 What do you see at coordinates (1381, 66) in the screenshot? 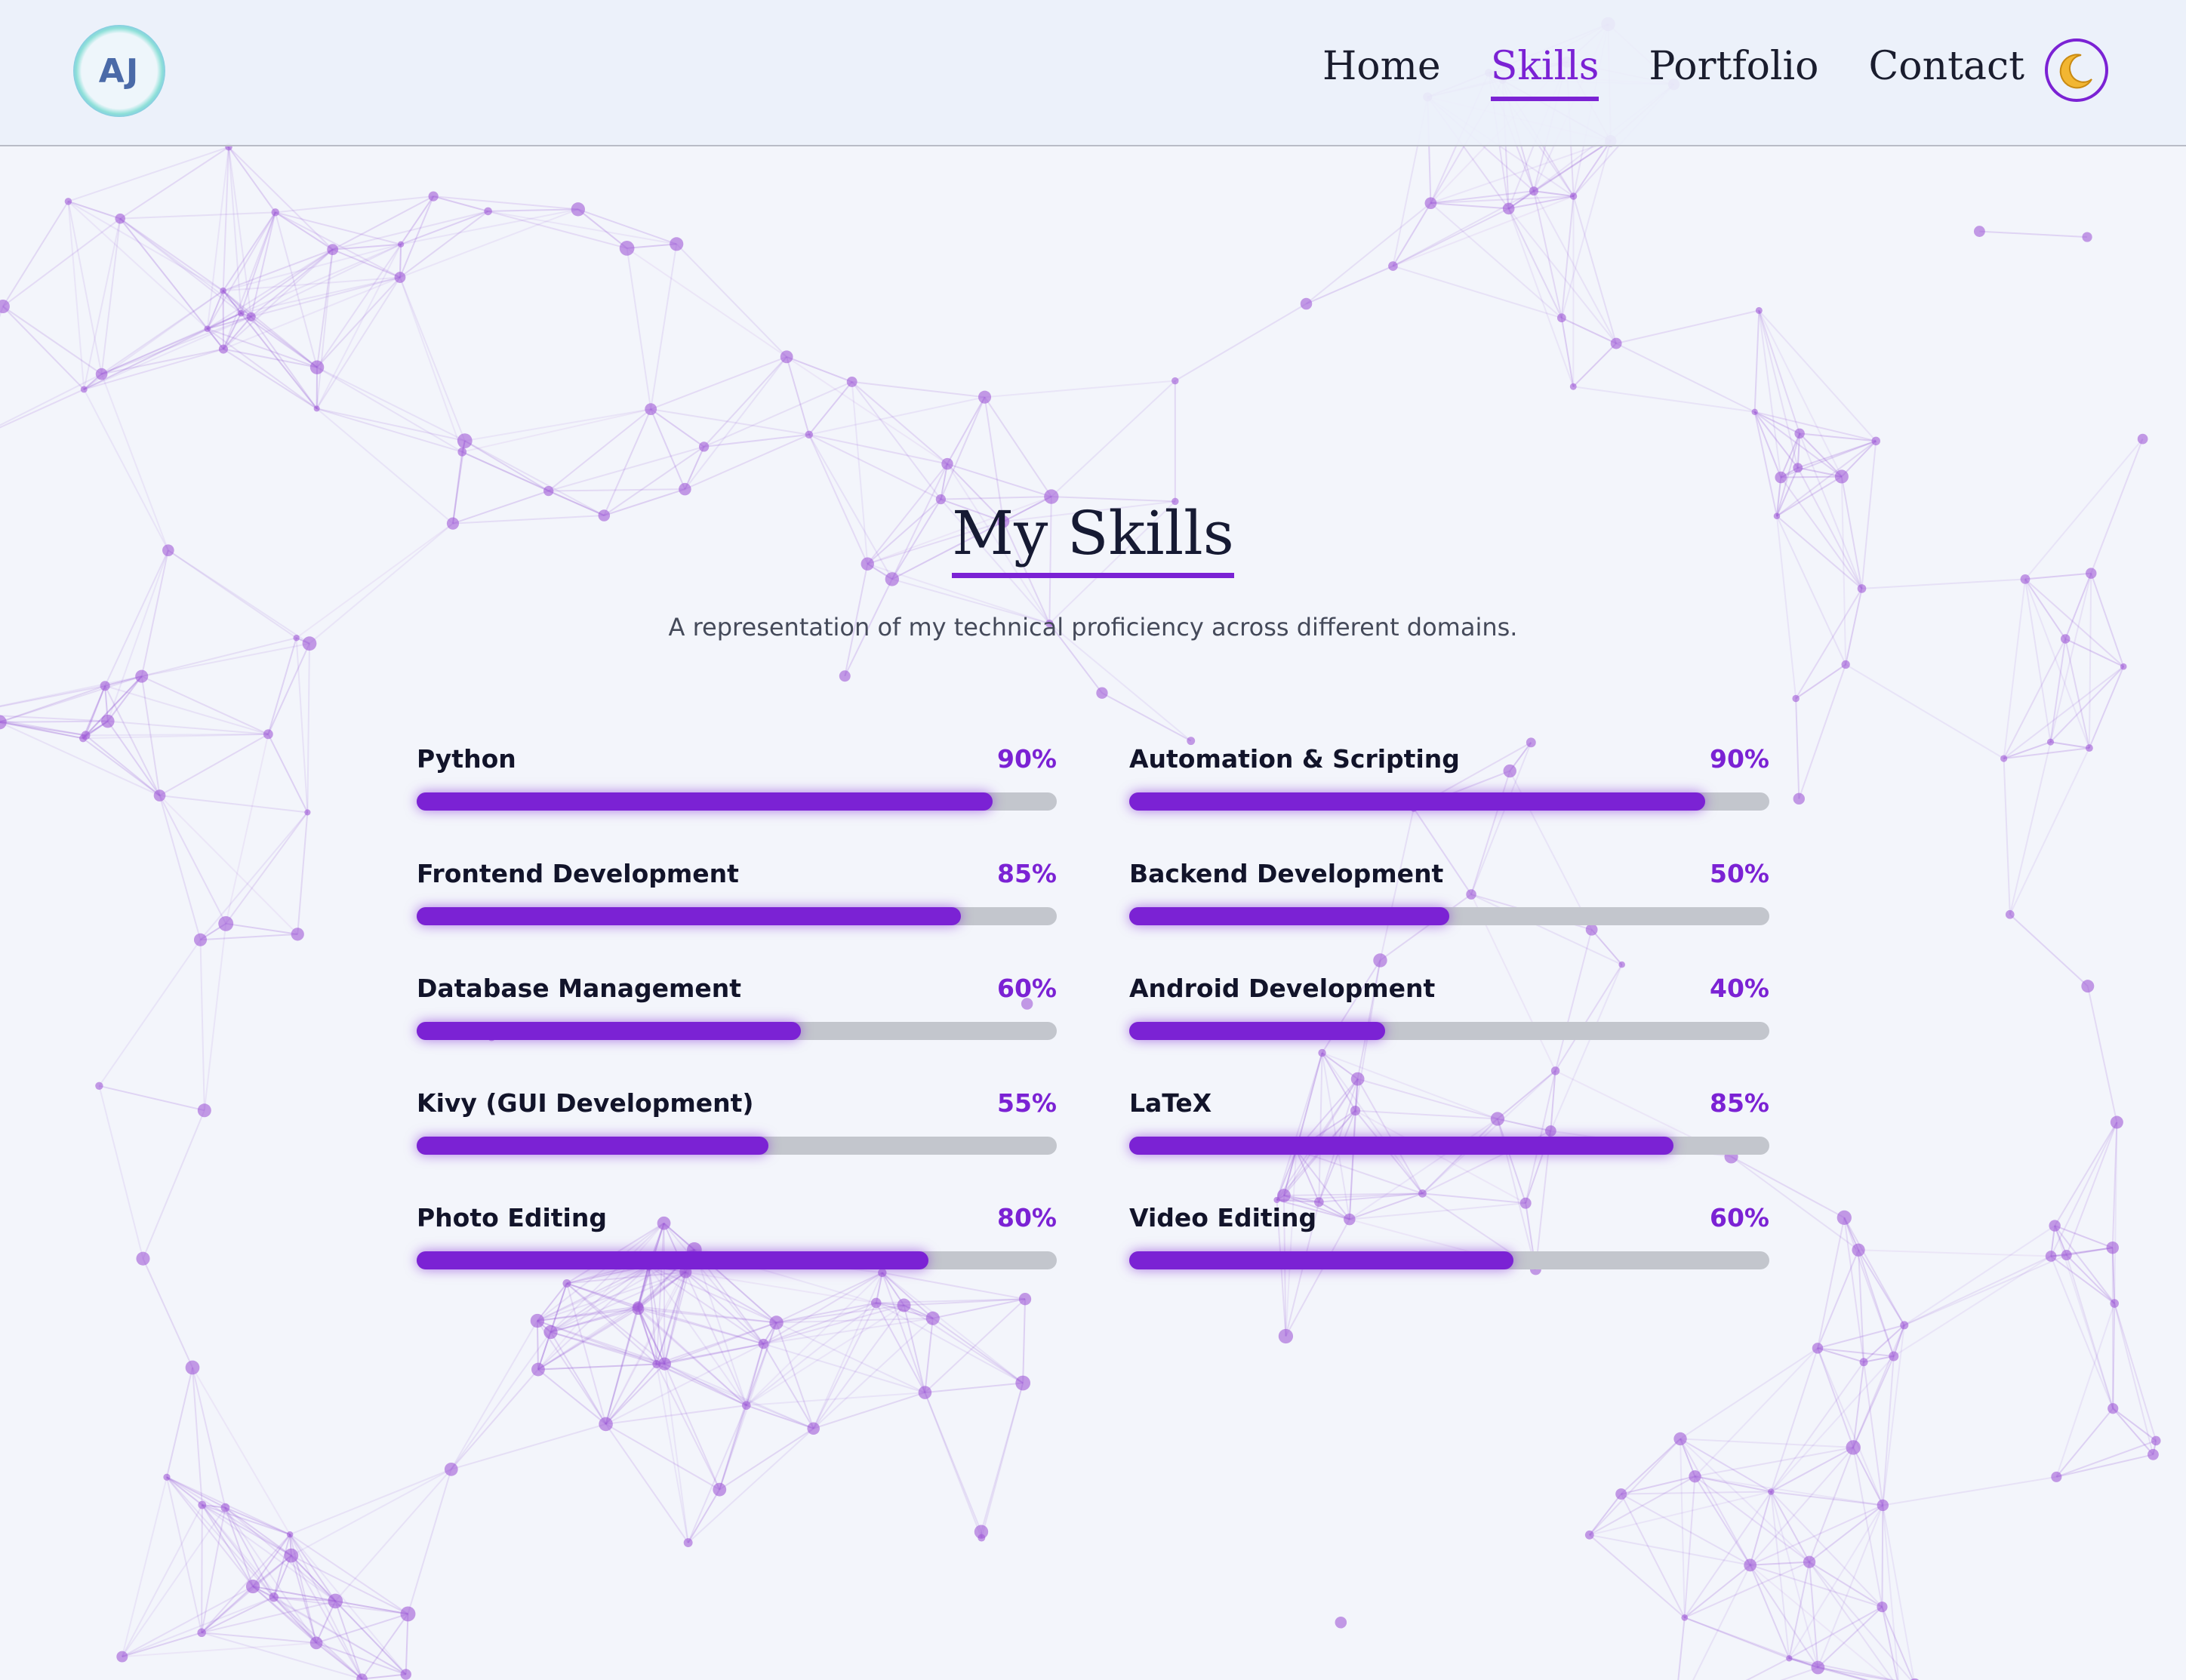
I see `nav-link: Home` at bounding box center [1381, 66].